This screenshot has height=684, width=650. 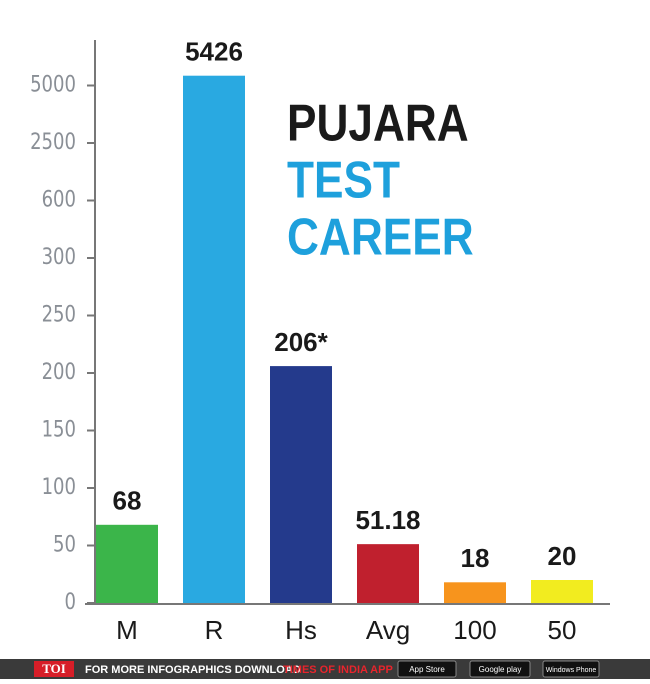 I want to click on x-tick-label: M, so click(x=127, y=630).